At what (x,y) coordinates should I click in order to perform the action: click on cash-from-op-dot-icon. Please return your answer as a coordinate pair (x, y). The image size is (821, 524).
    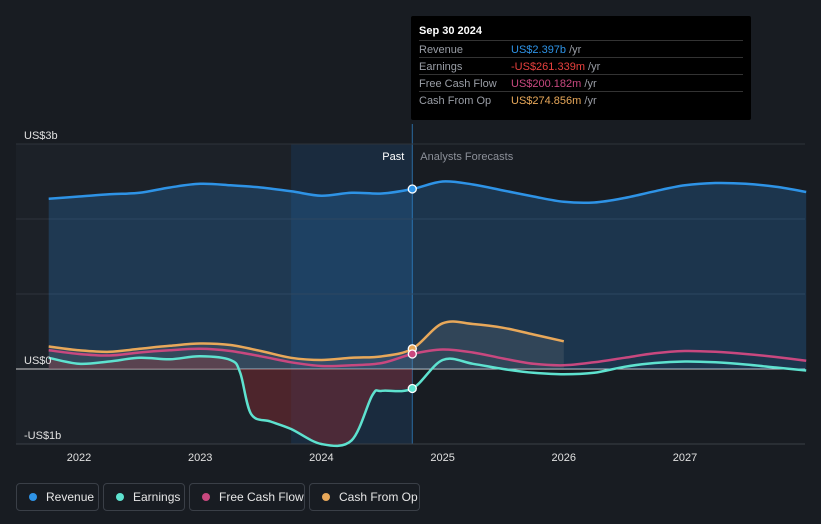
    Looking at the image, I should click on (326, 497).